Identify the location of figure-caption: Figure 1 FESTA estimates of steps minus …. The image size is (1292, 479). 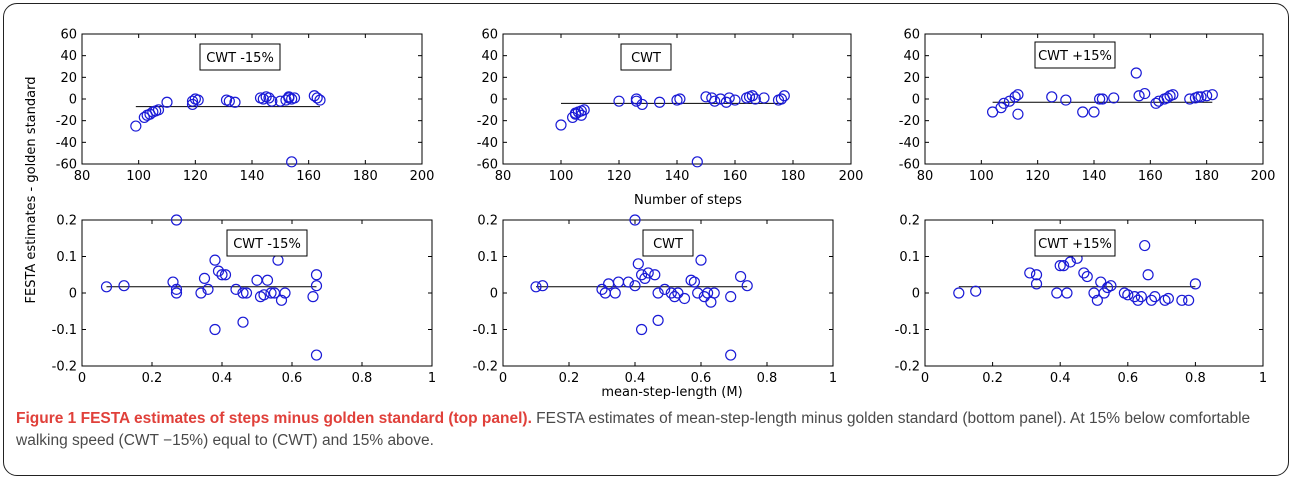
(644, 430).